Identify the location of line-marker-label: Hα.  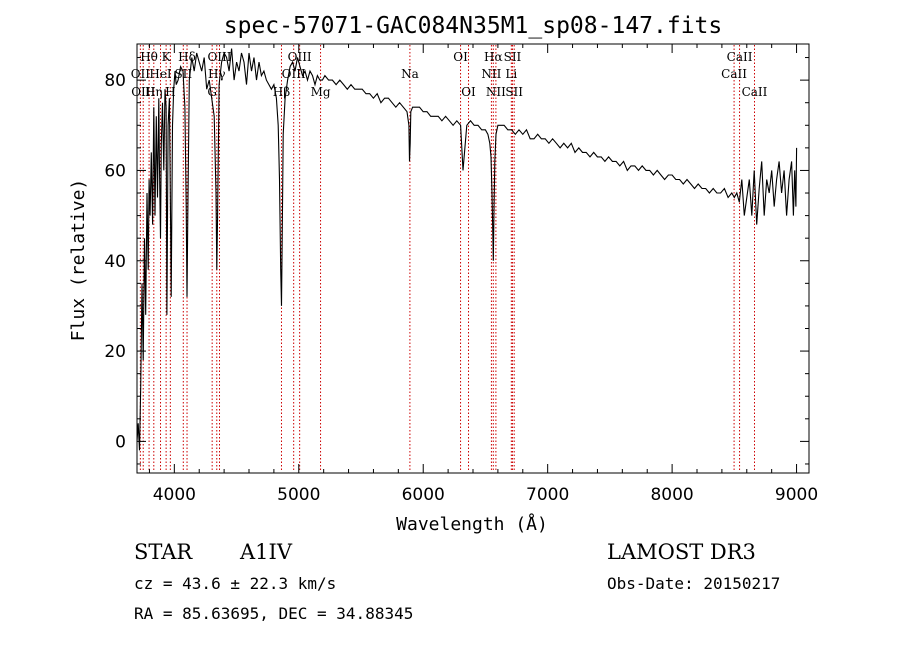
(493, 57).